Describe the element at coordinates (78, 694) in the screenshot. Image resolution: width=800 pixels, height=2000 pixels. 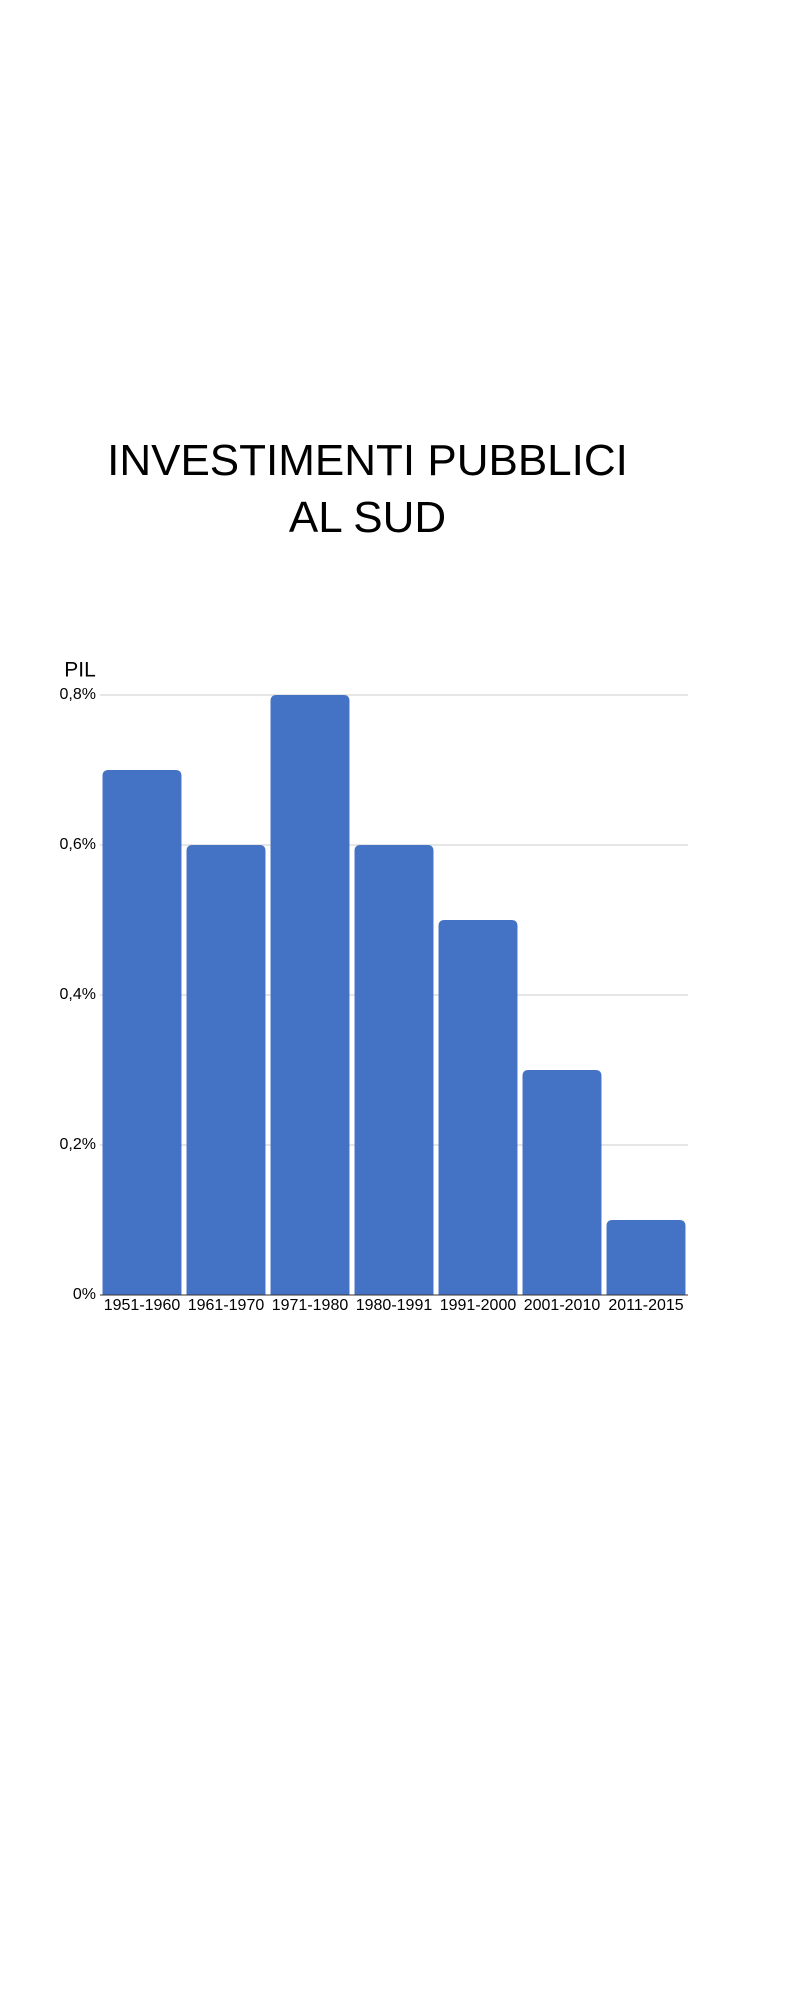
I see `y-tick-label: 0,8%` at that location.